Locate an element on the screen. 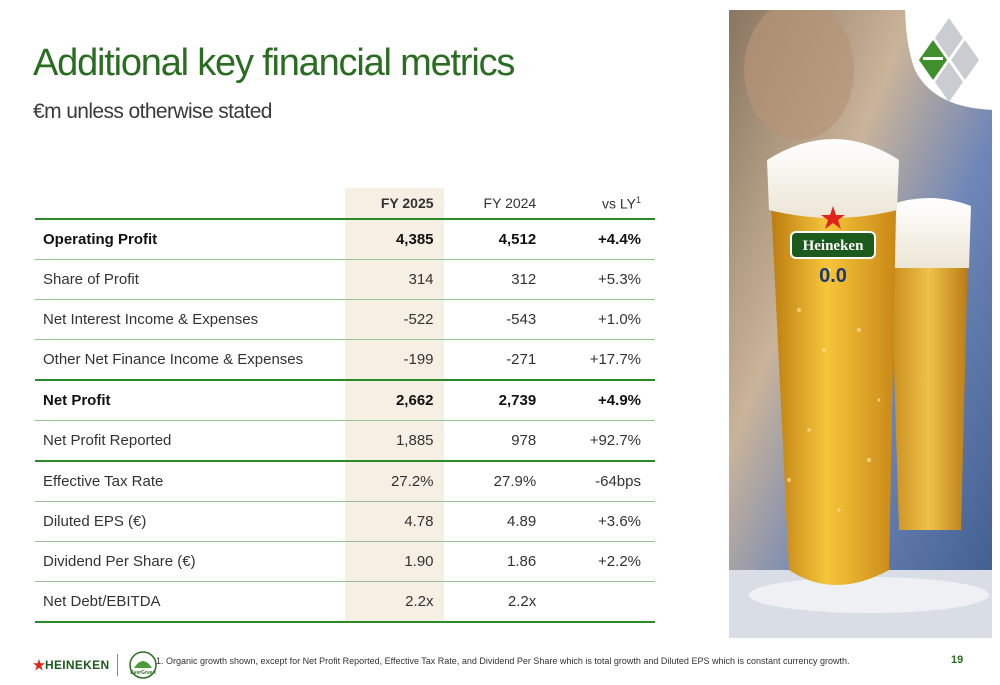  table-row: Diluted EPS (€) 4.78 4.89 +3.6% is located at coordinates (345, 521).